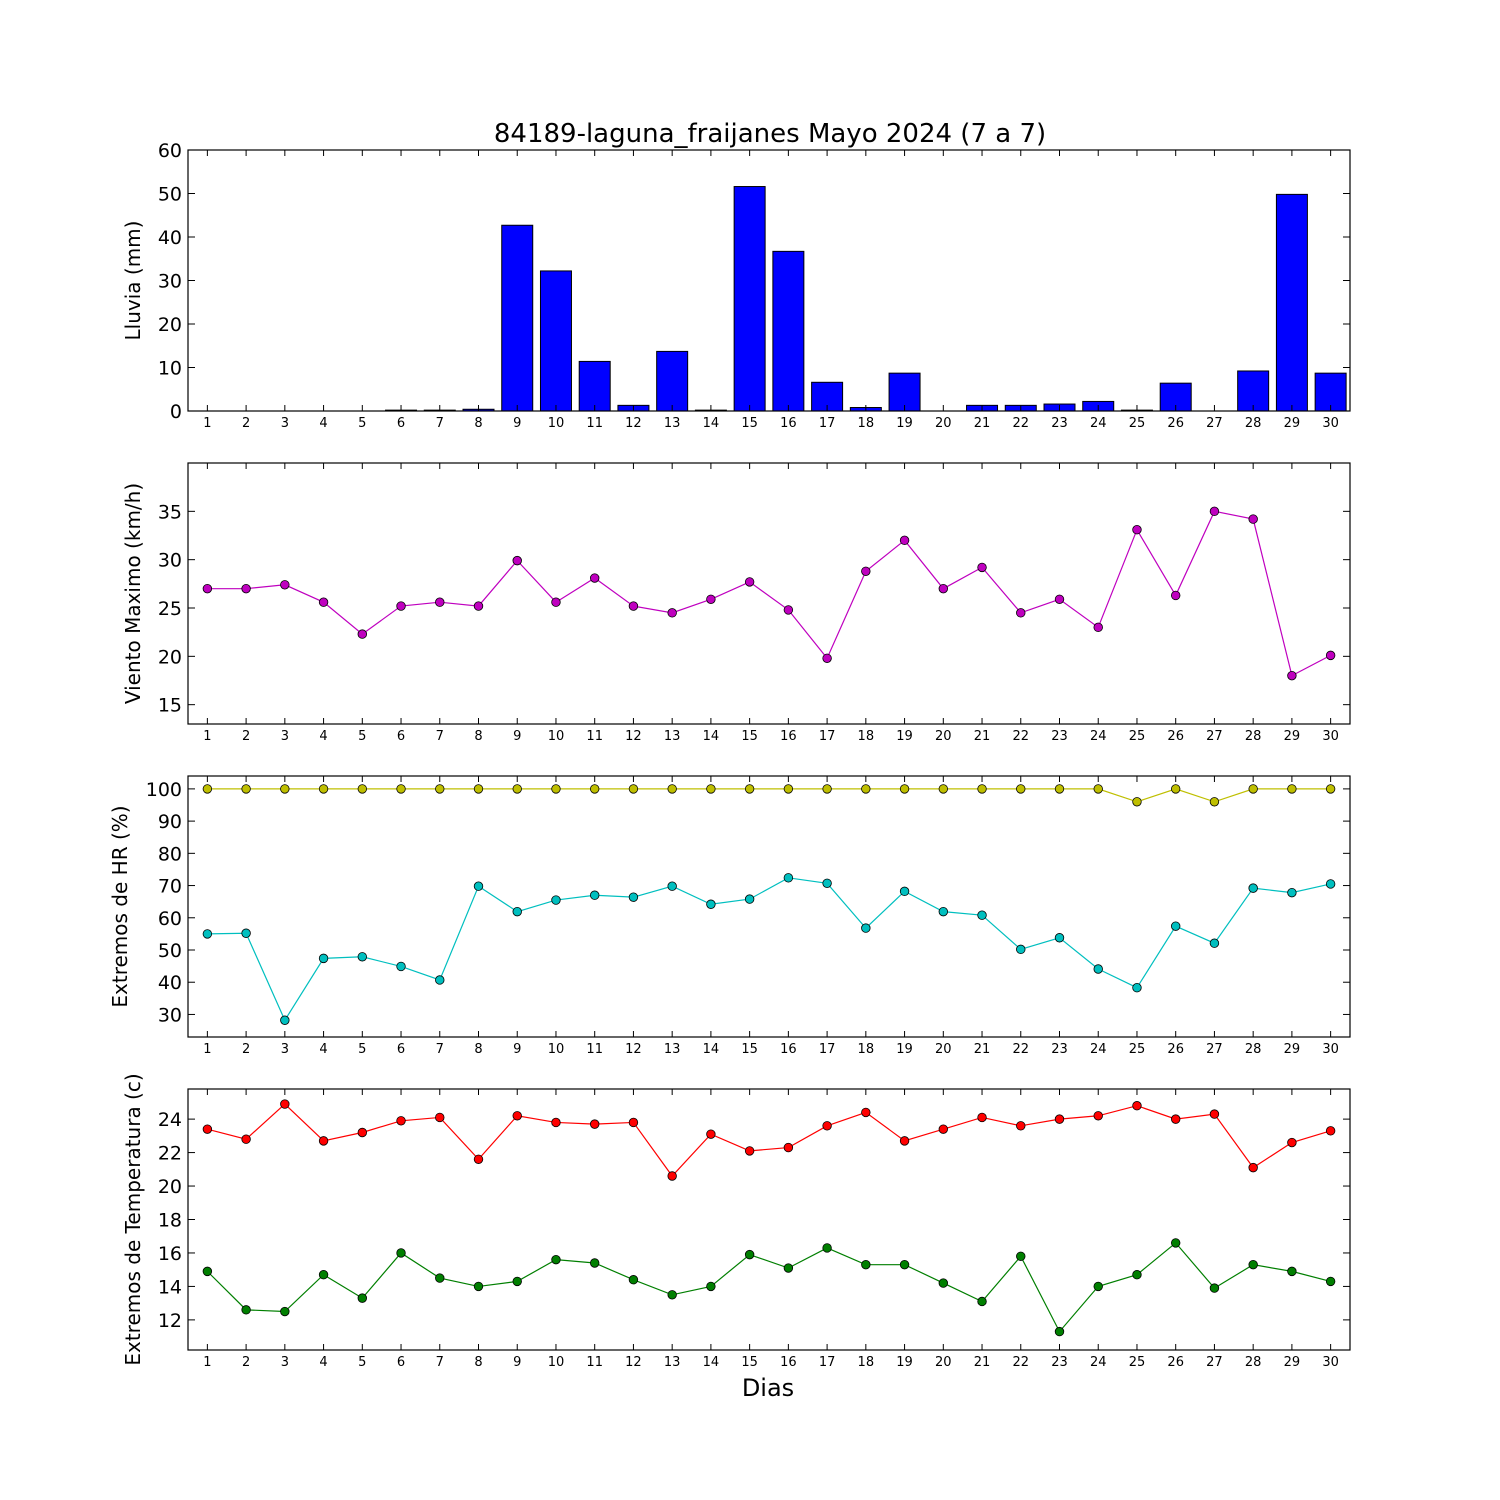  Describe the element at coordinates (904, 736) in the screenshot. I see `xtick-label: 19` at that location.